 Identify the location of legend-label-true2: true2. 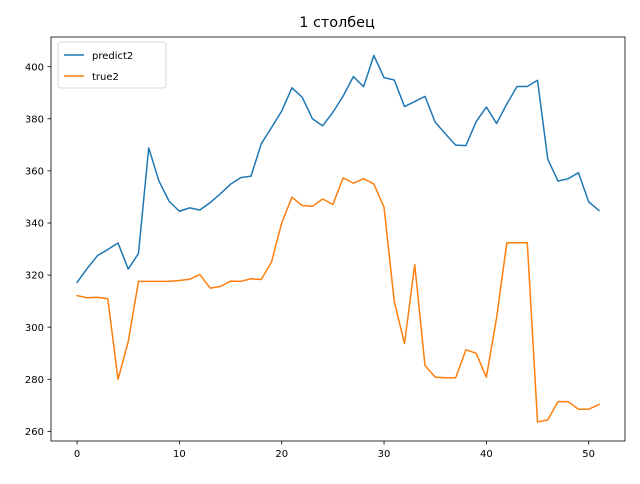
(105, 77).